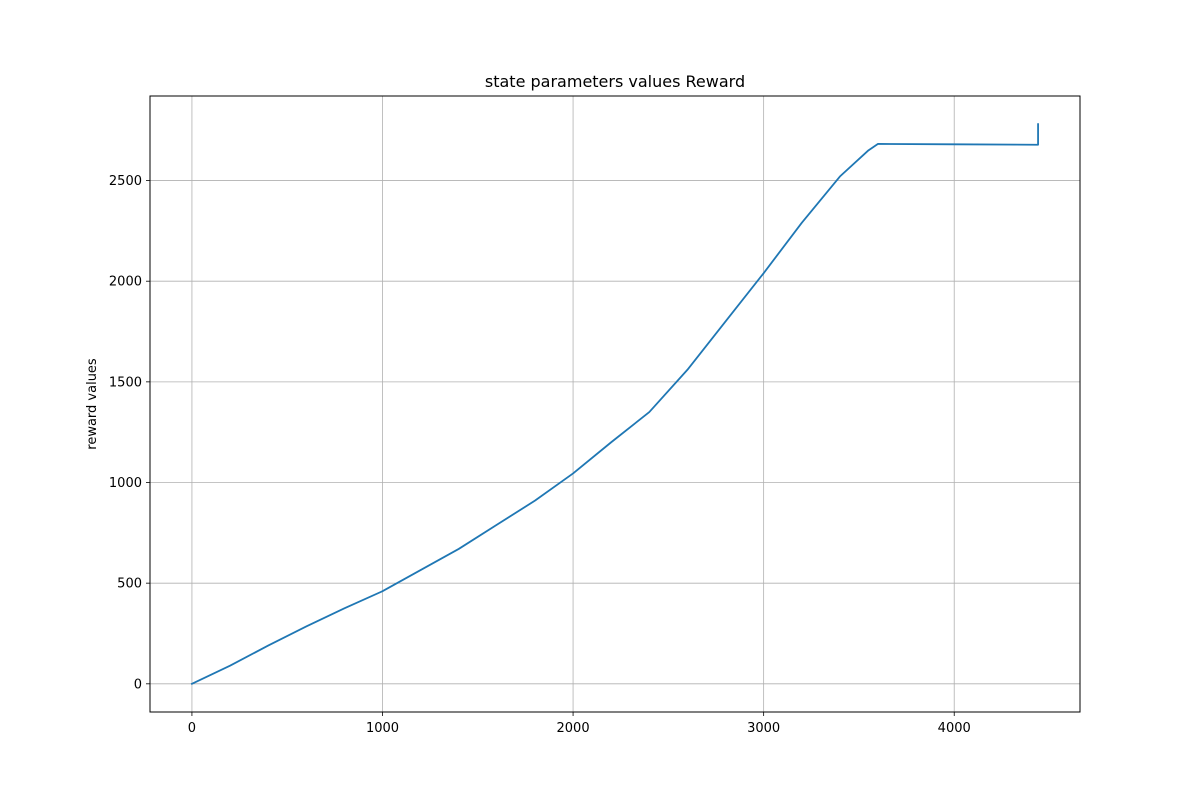  Describe the element at coordinates (125, 282) in the screenshot. I see `y-tick-label: 2000` at that location.